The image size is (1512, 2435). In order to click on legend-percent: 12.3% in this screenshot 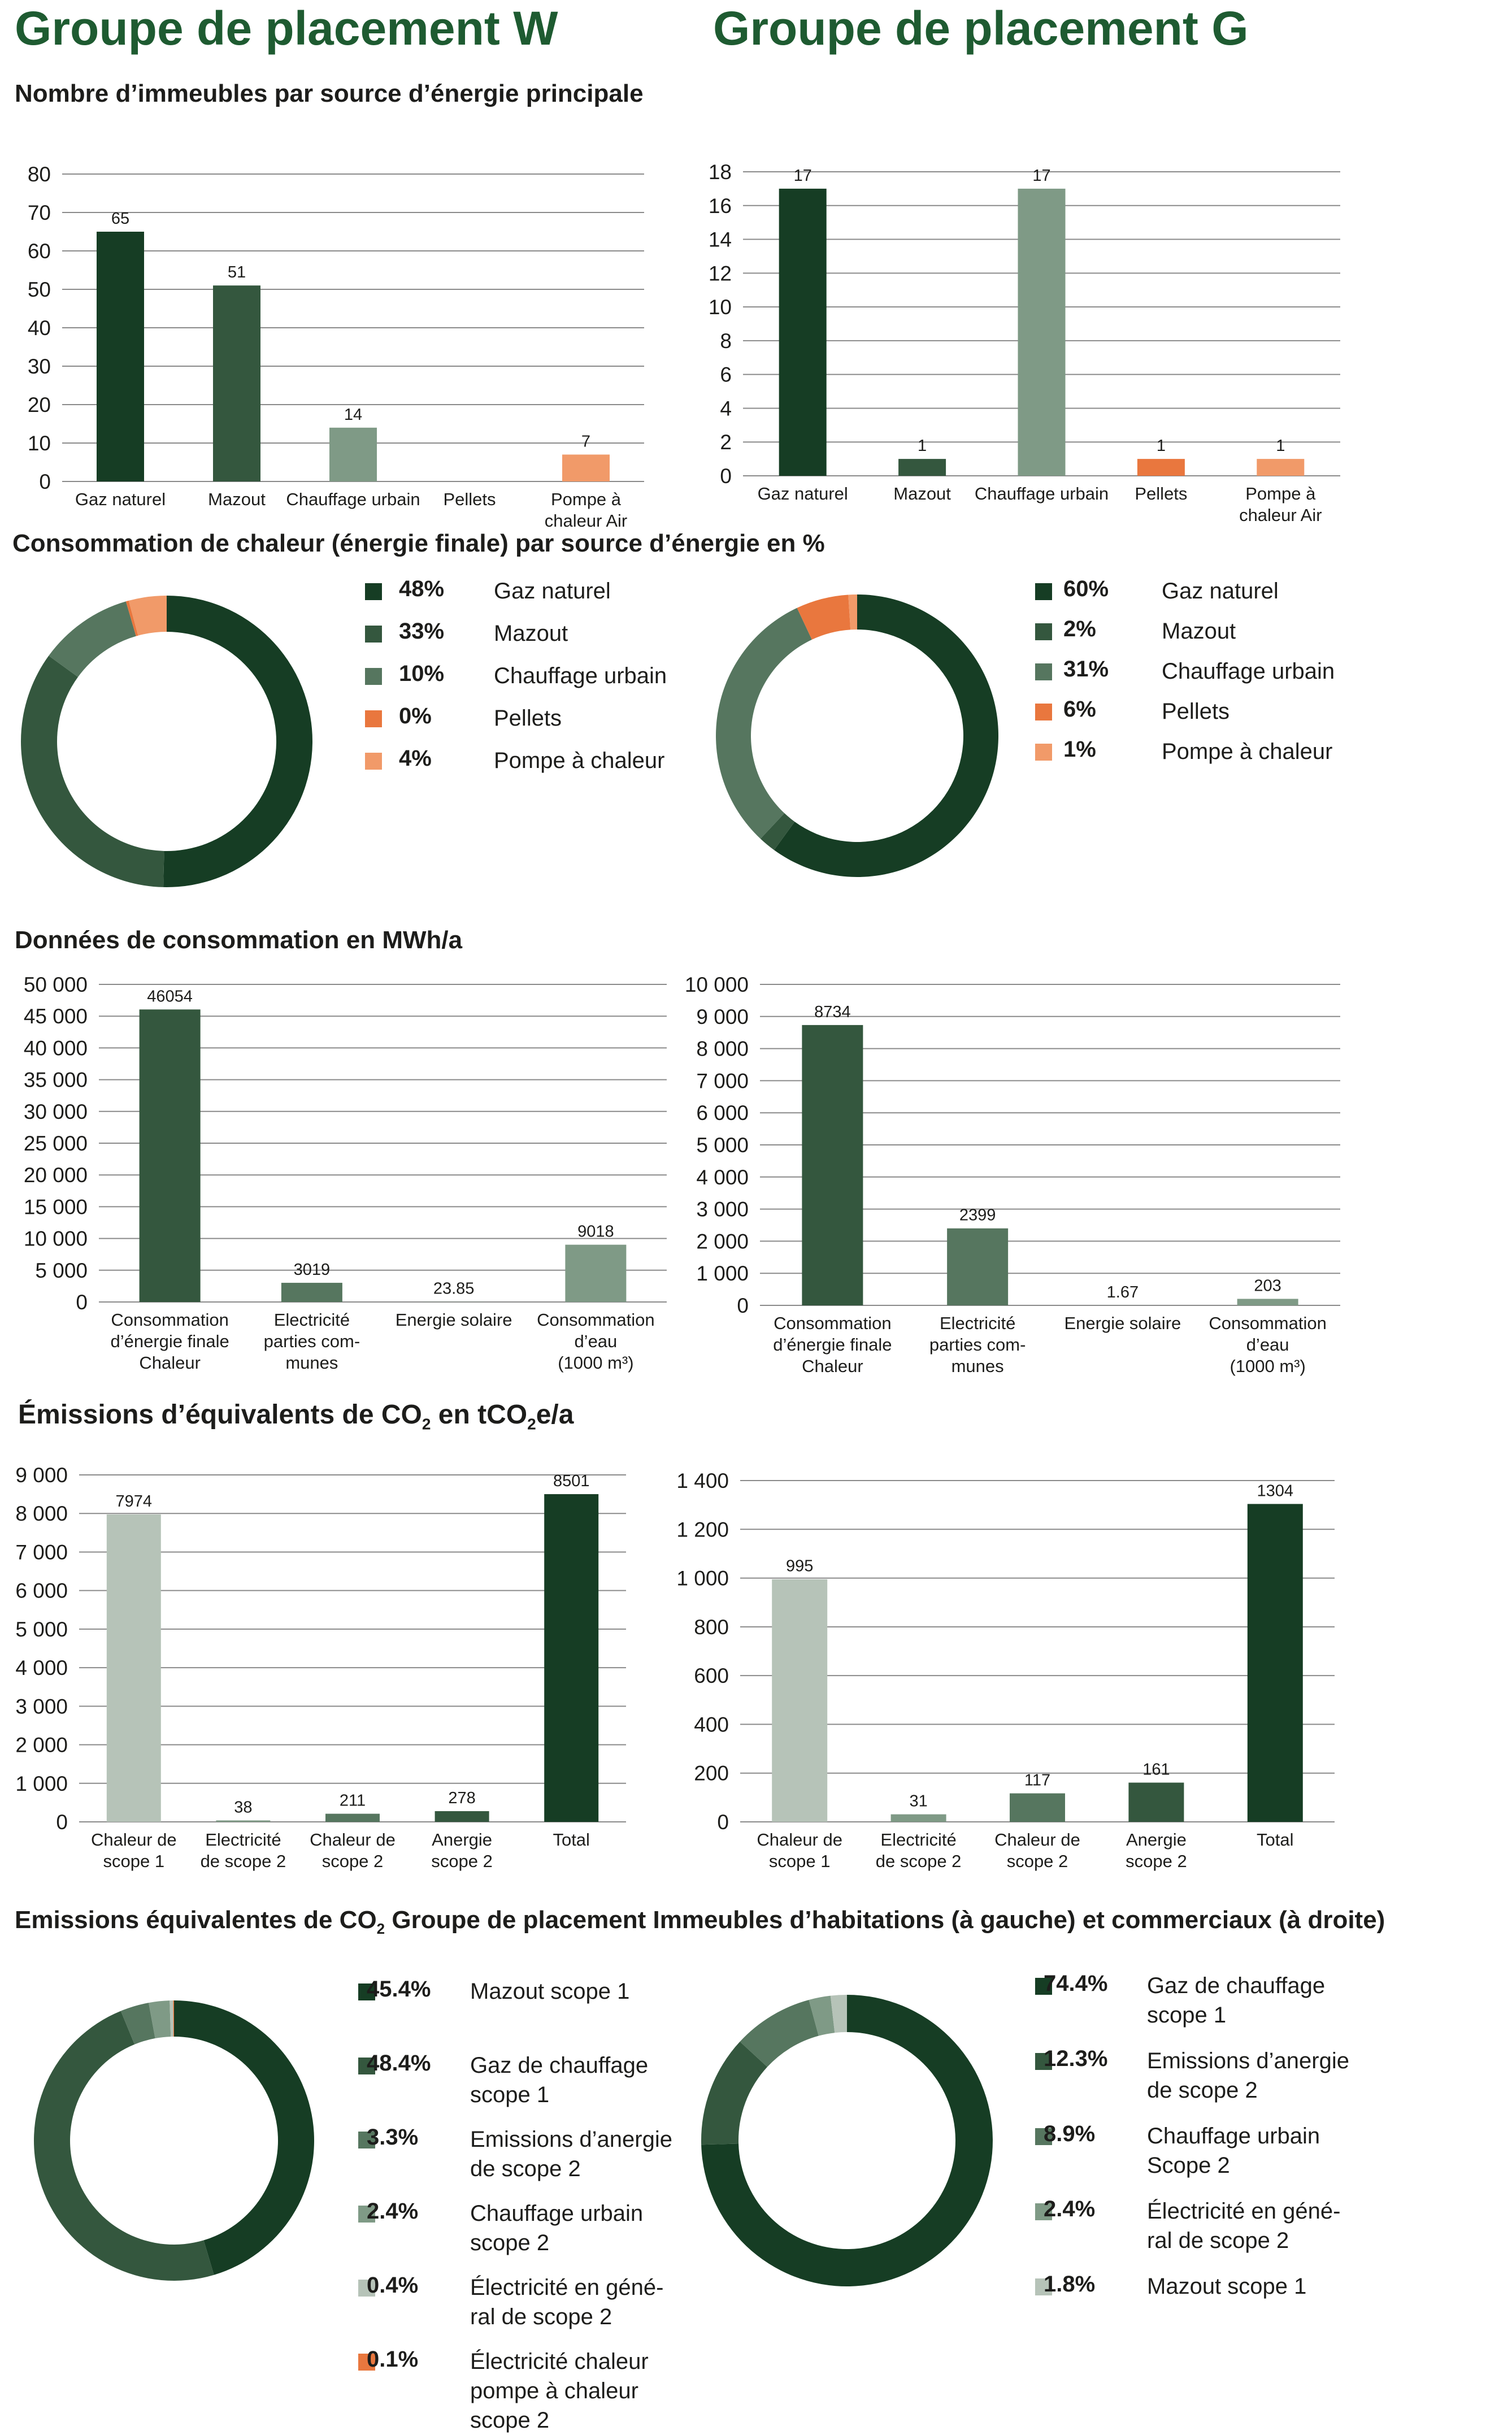, I will do `click(1075, 2059)`.